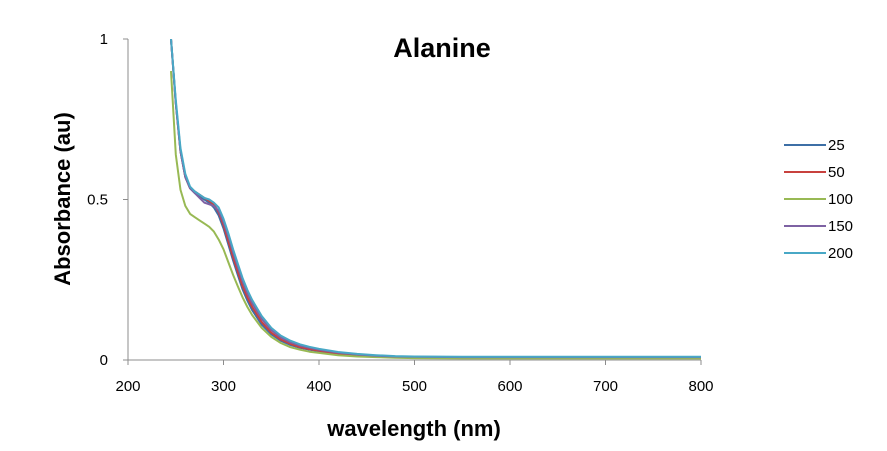 The image size is (887, 451). What do you see at coordinates (700, 386) in the screenshot?
I see `x-tick-label: 800` at bounding box center [700, 386].